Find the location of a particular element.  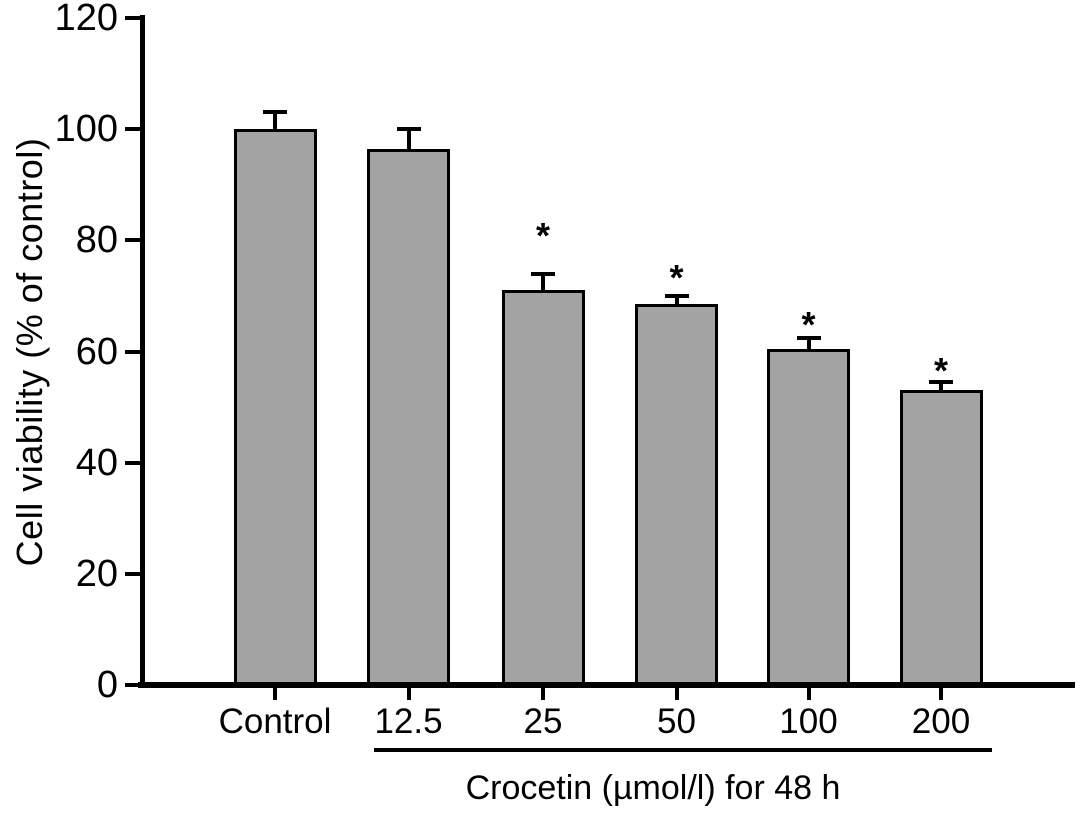

bar-12.5 is located at coordinates (408, 418).